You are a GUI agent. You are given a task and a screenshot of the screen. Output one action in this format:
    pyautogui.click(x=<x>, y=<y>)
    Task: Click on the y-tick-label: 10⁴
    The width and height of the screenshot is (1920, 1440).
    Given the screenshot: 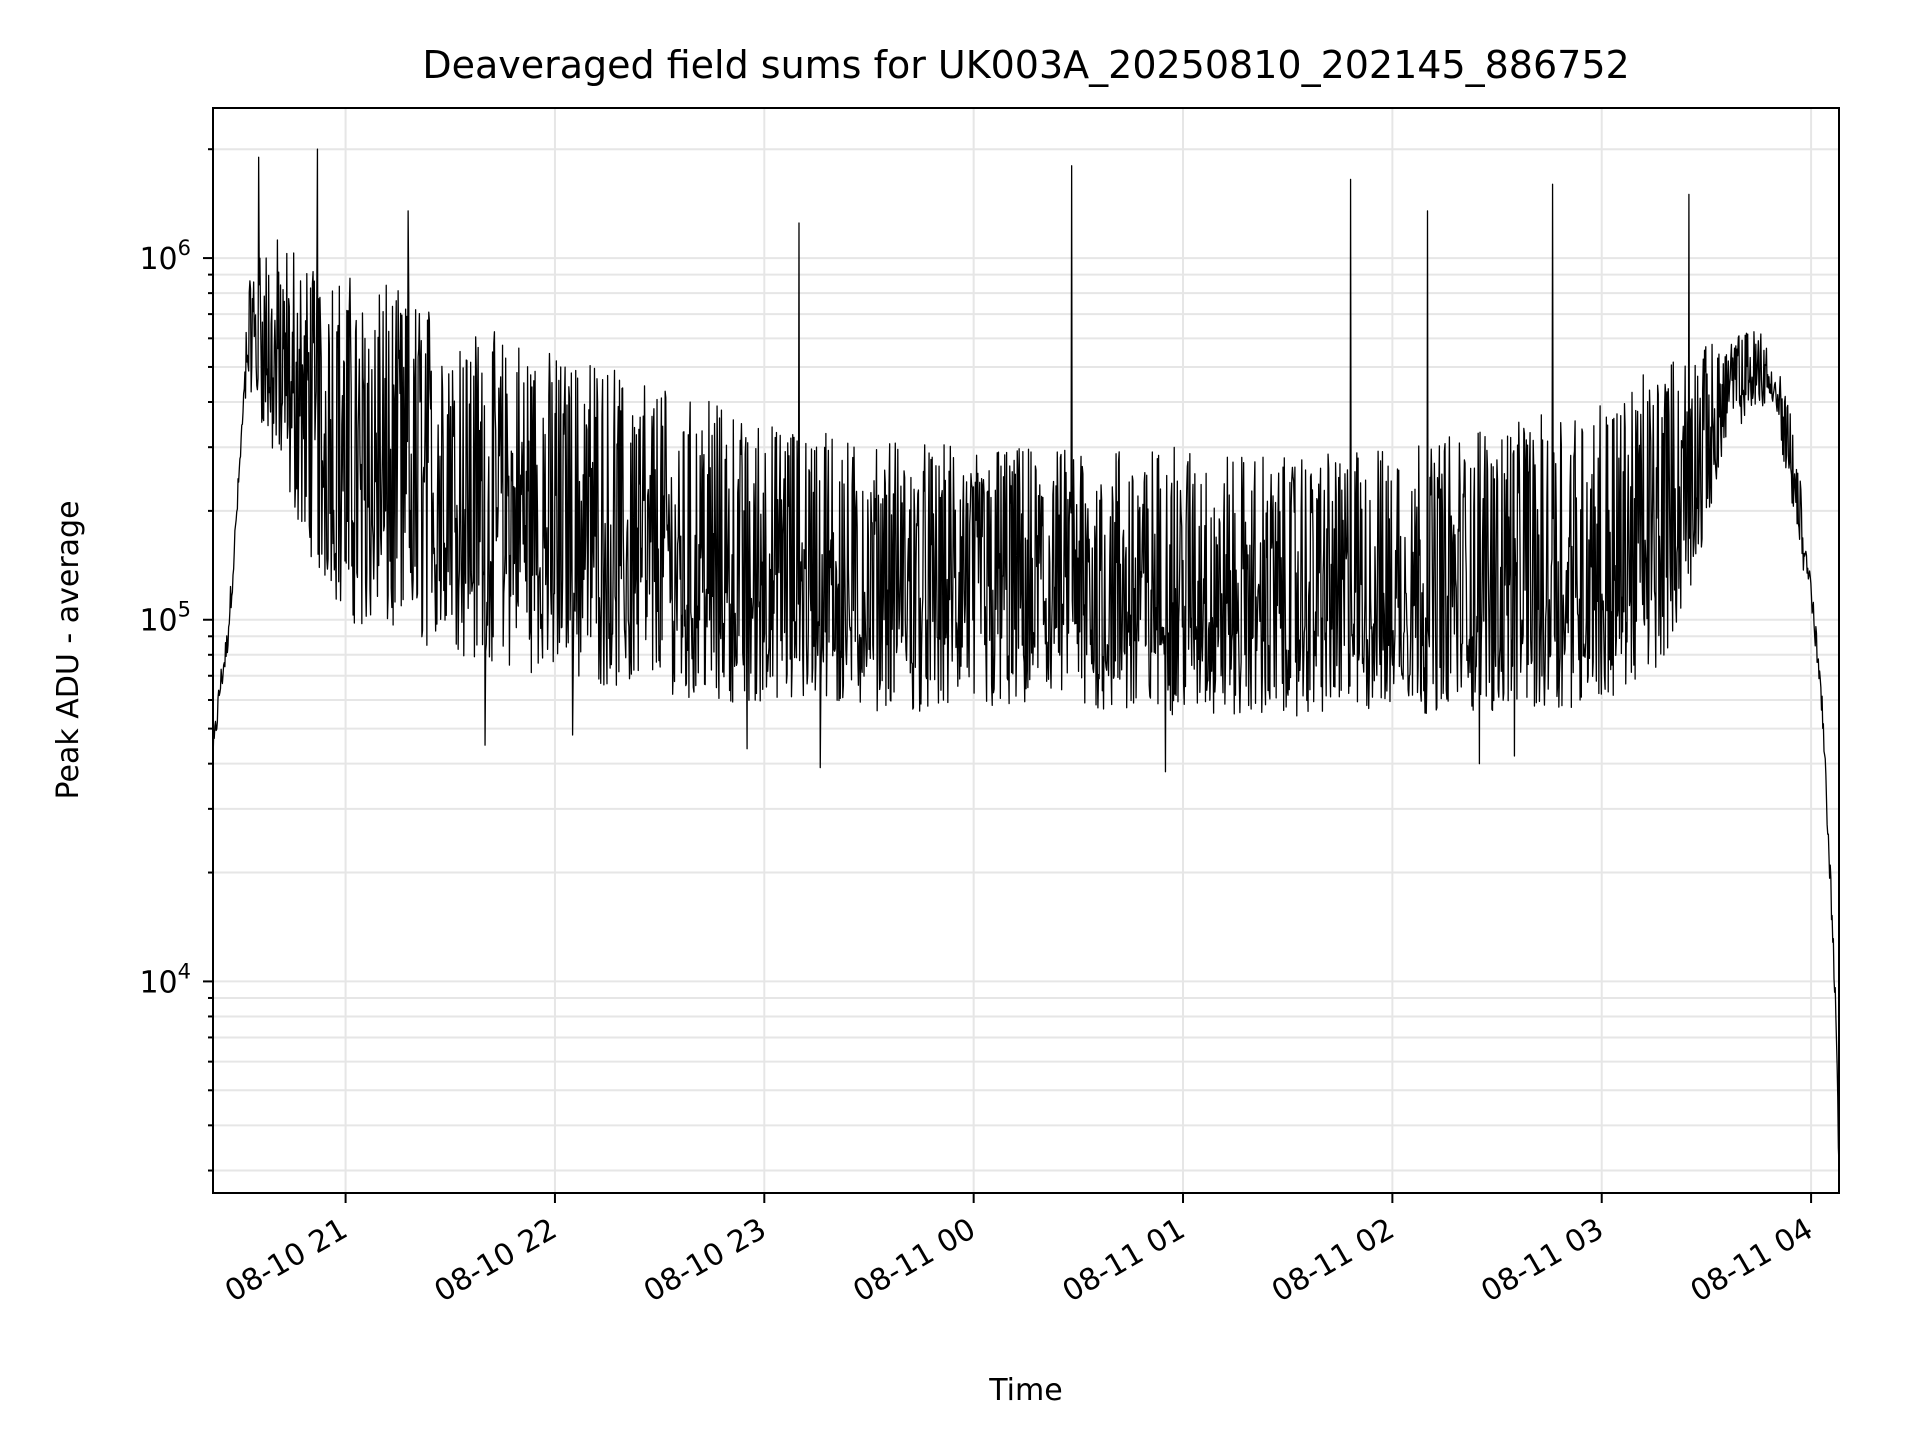 What is the action you would take?
    pyautogui.click(x=165, y=979)
    